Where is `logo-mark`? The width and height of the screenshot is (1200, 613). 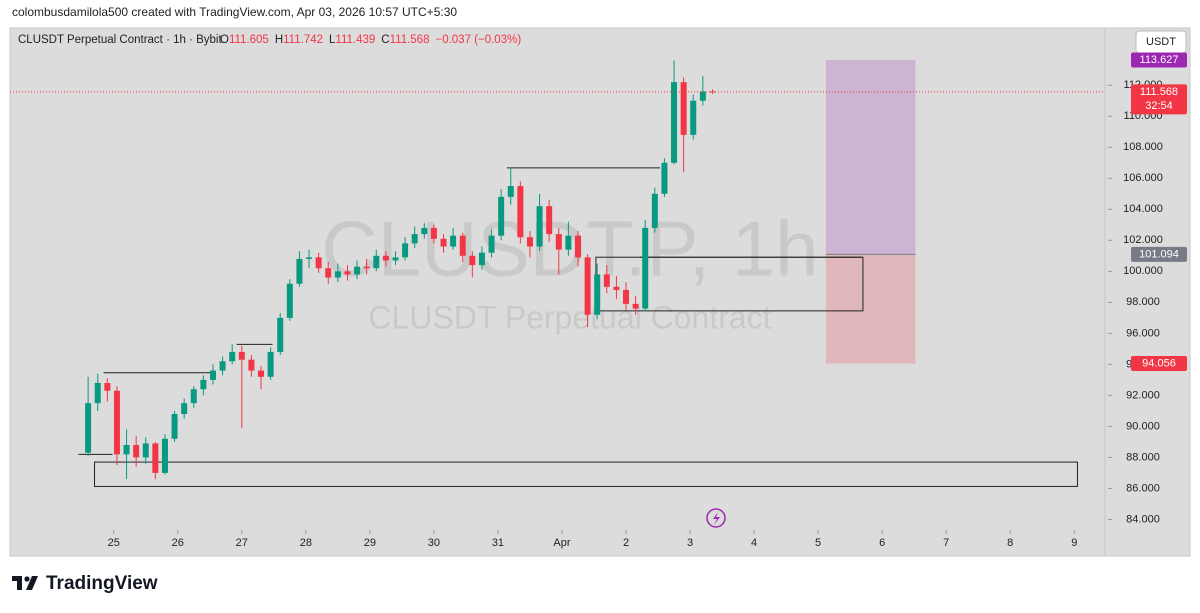
logo-mark is located at coordinates (25, 583).